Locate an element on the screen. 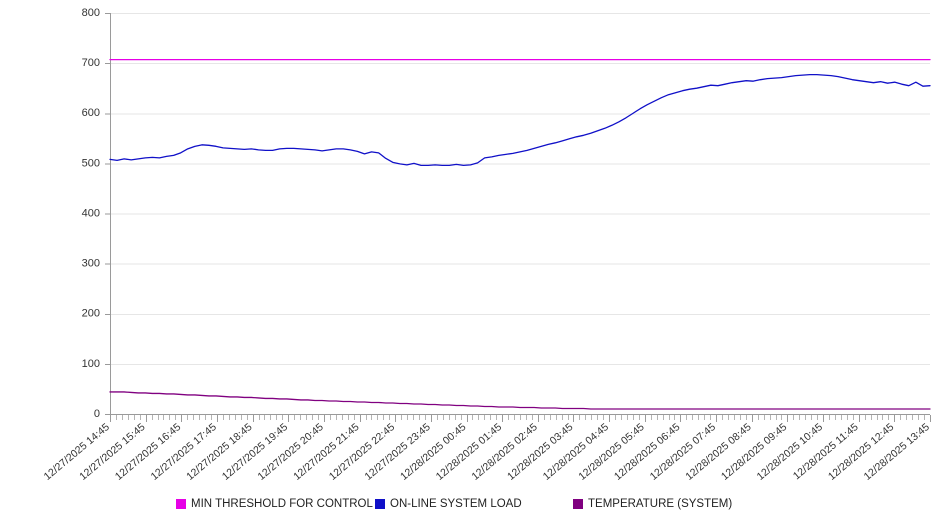 The height and width of the screenshot is (526, 946). x-axis-tick-label: 12/28/2025 10:45 is located at coordinates (790, 452).